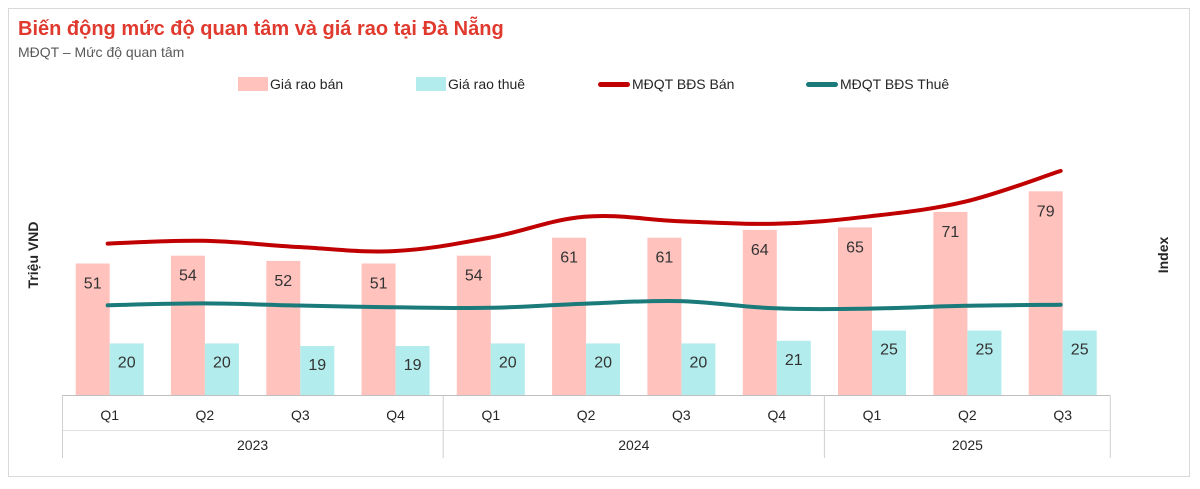 This screenshot has height=489, width=1200. What do you see at coordinates (584, 211) in the screenshot?
I see `line-sale-index` at bounding box center [584, 211].